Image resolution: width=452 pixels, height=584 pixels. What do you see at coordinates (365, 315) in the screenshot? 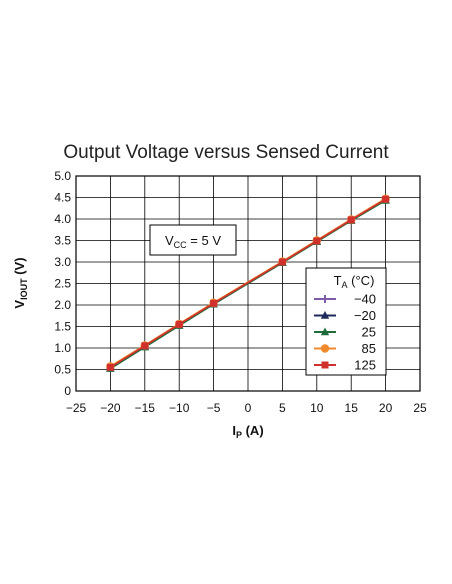
I see `legend-label: −20` at bounding box center [365, 315].